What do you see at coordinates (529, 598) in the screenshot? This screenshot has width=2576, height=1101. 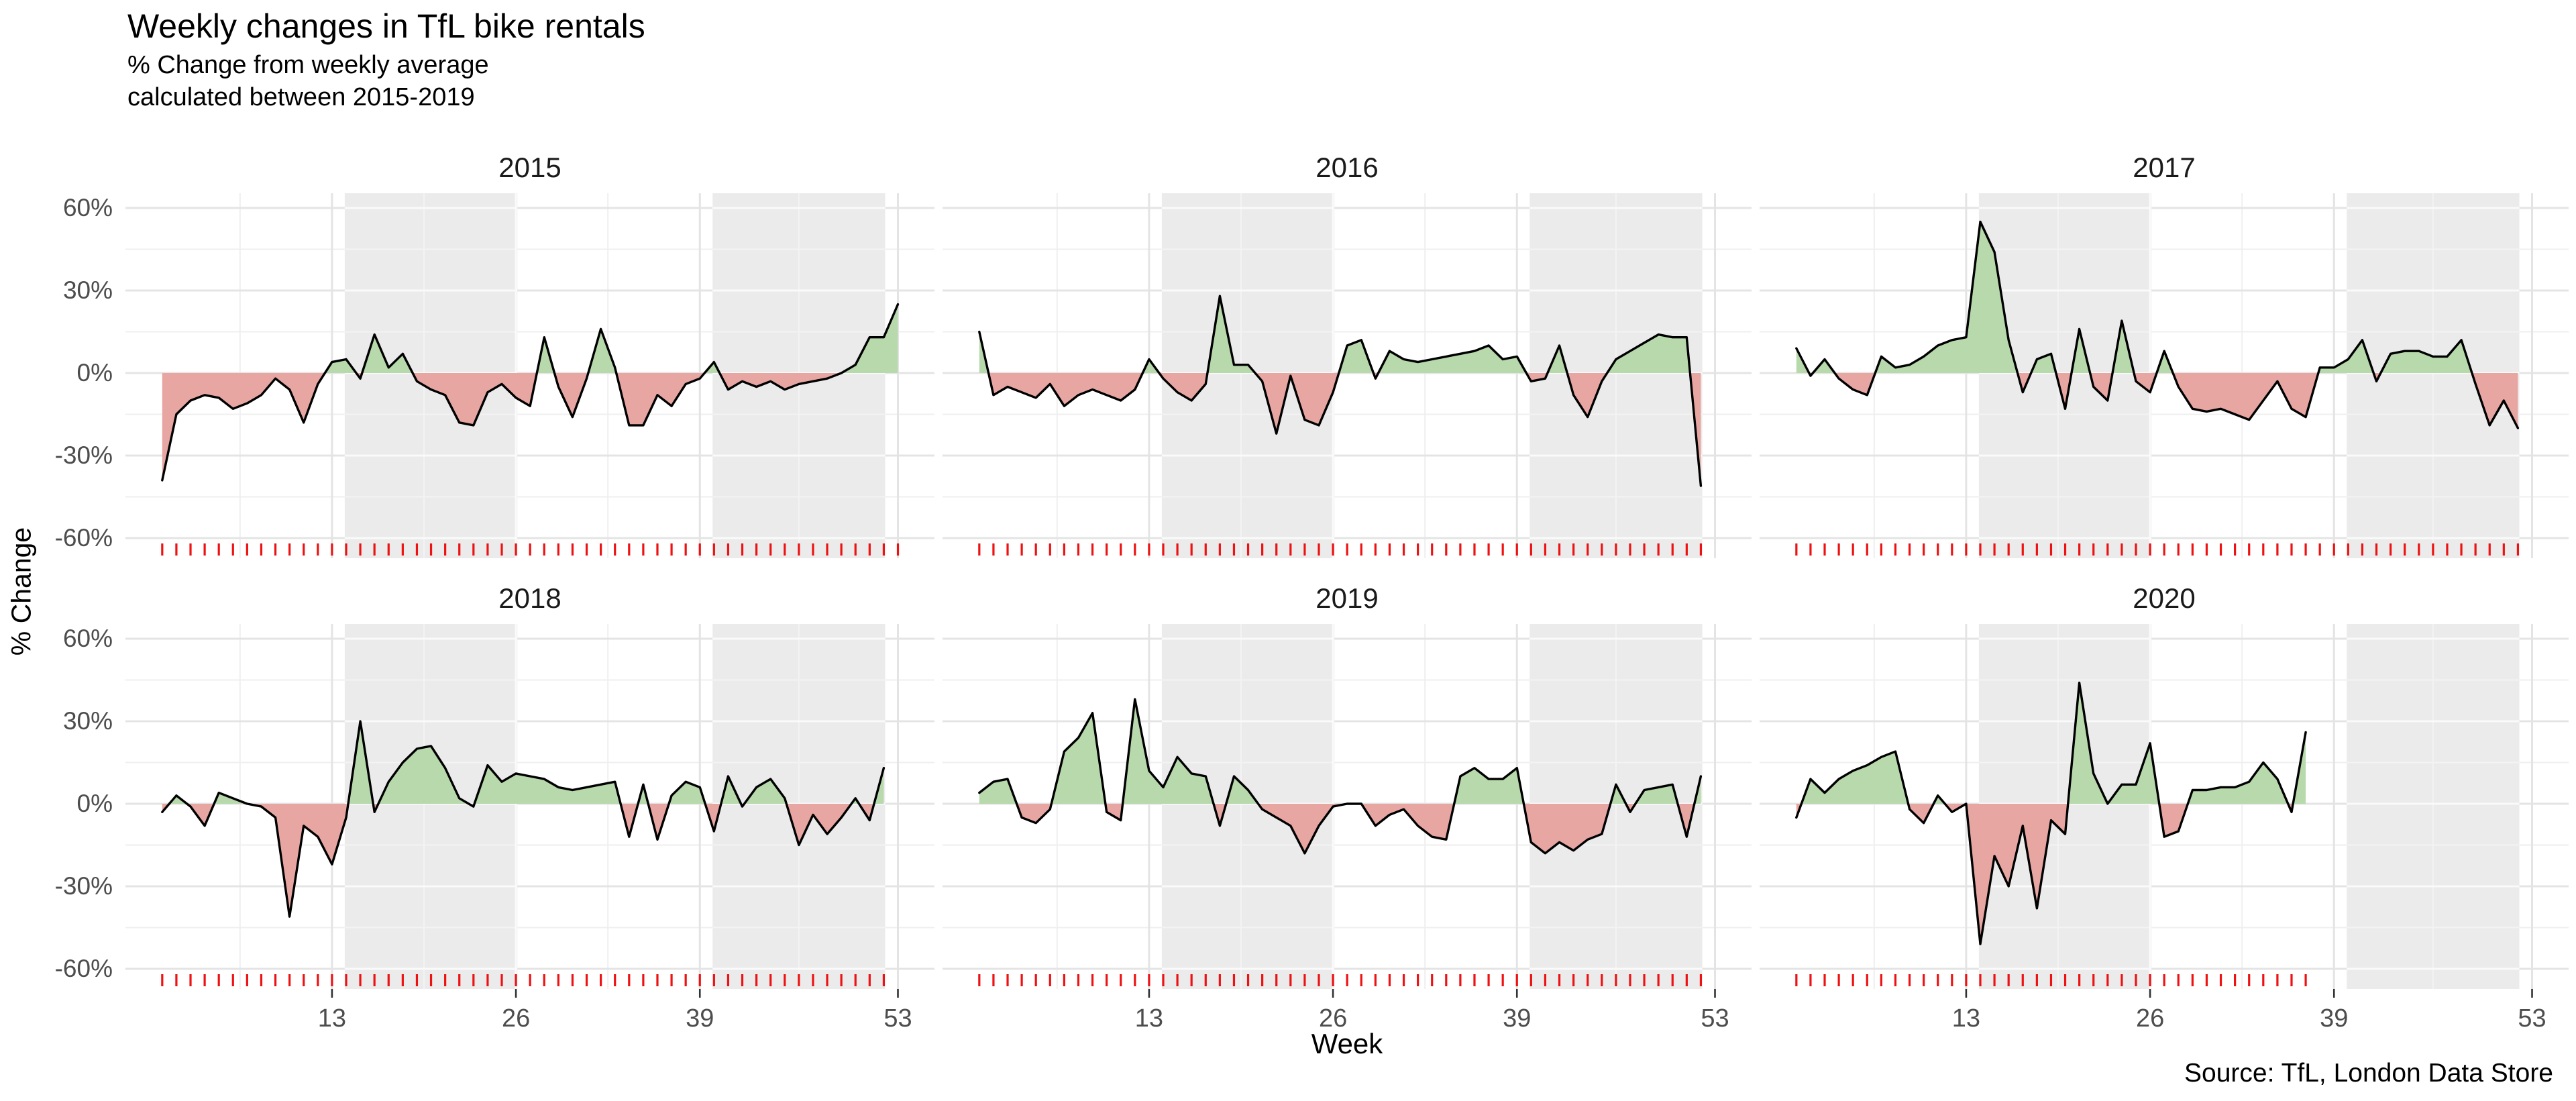 I see `facet-title-2018: 2018` at bounding box center [529, 598].